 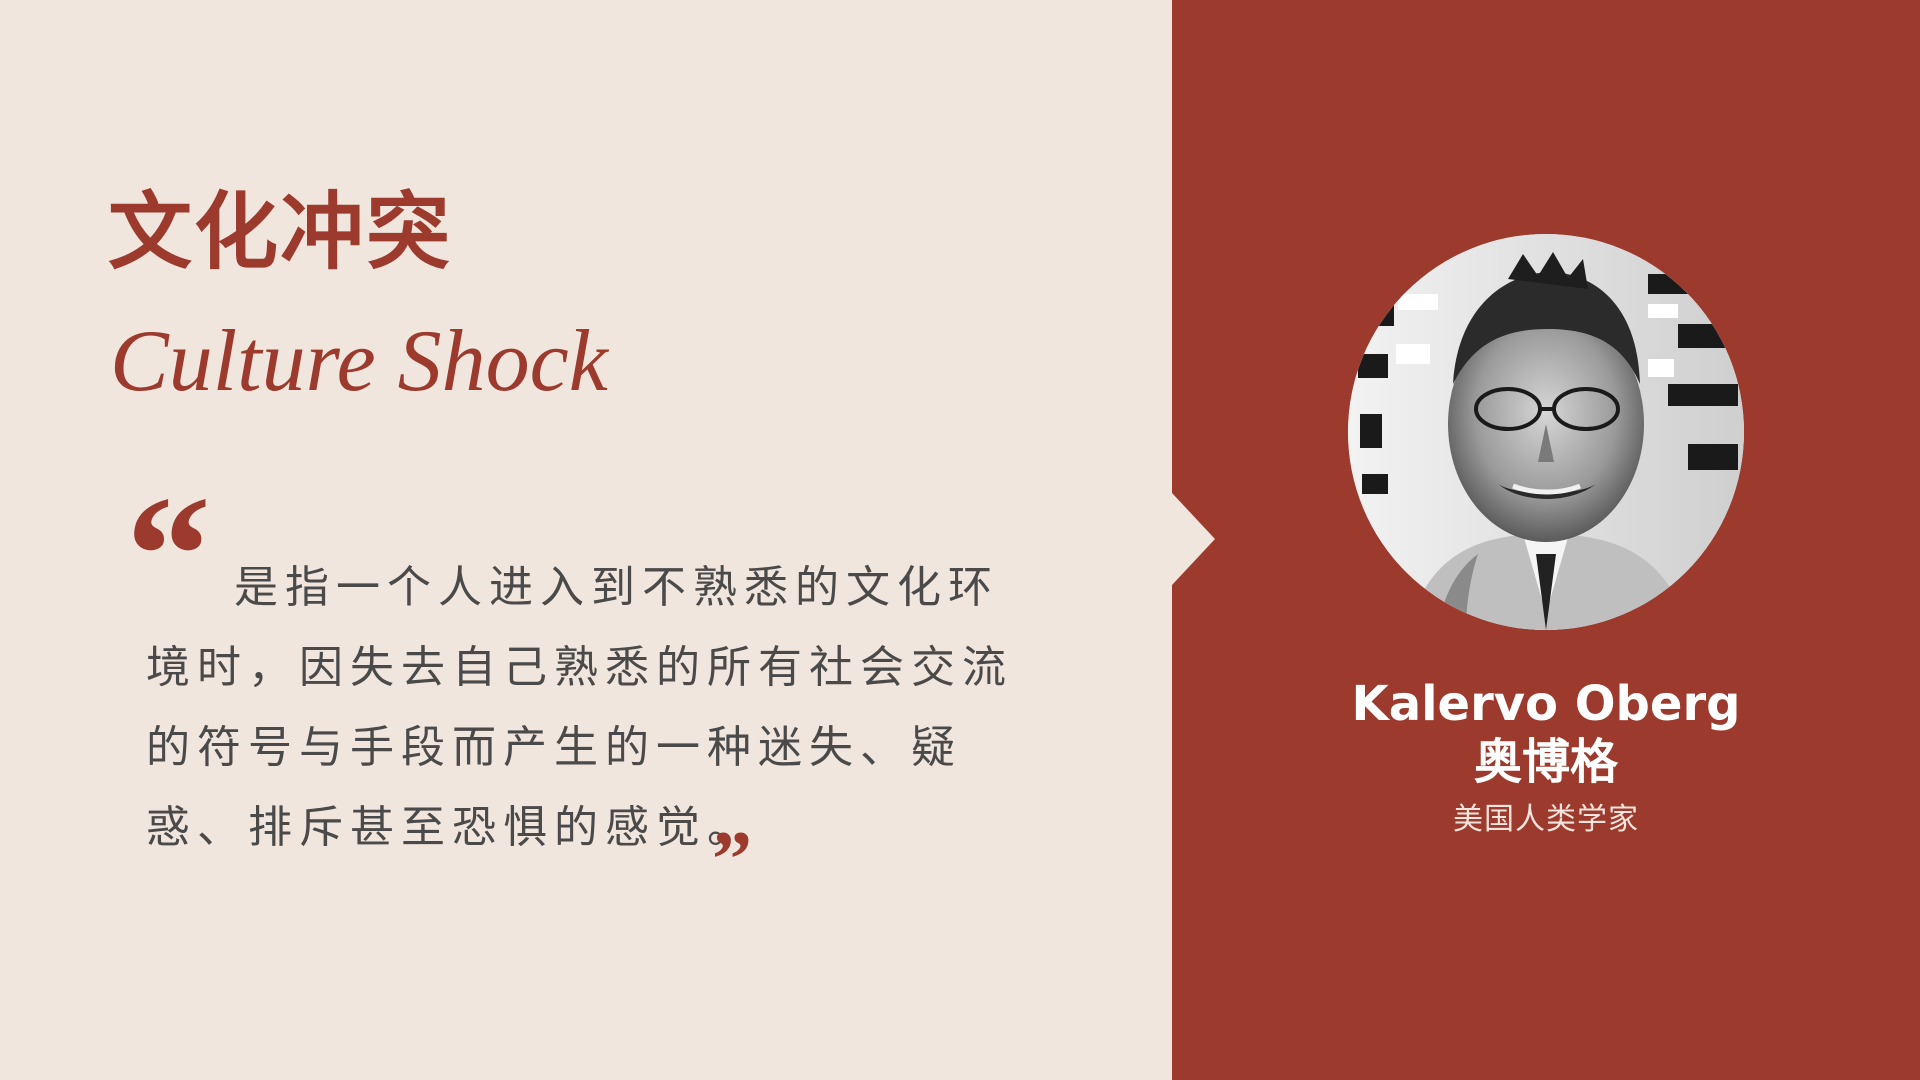 I want to click on title-chinese: 文化冲突, so click(x=280, y=231).